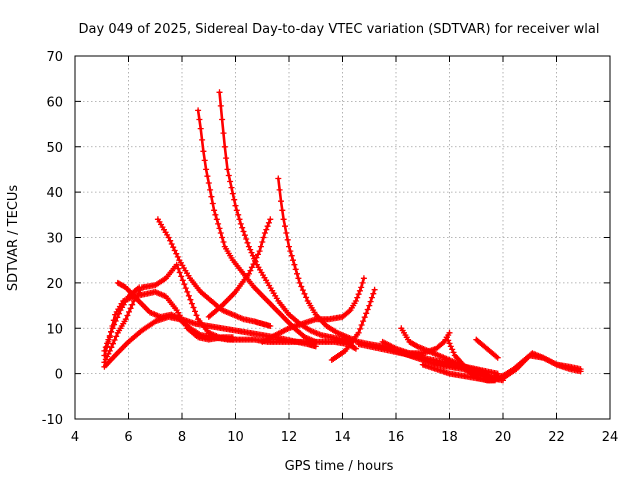 This screenshot has width=640, height=480. I want to click on y-tick-label: 50, so click(54, 148).